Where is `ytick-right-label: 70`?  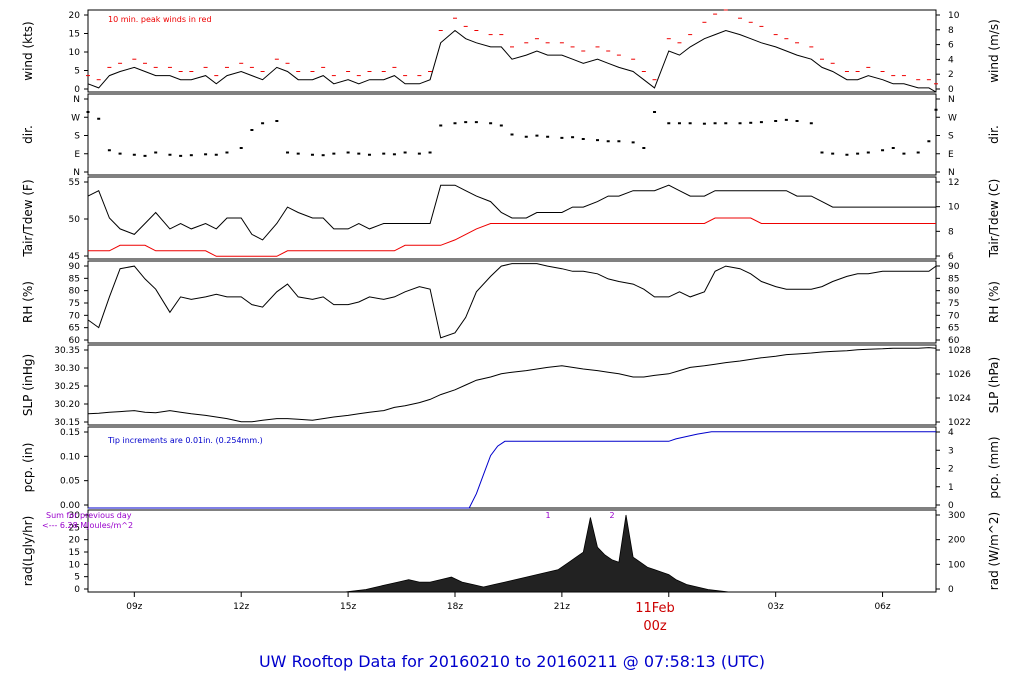 ytick-right-label: 70 is located at coordinates (954, 316).